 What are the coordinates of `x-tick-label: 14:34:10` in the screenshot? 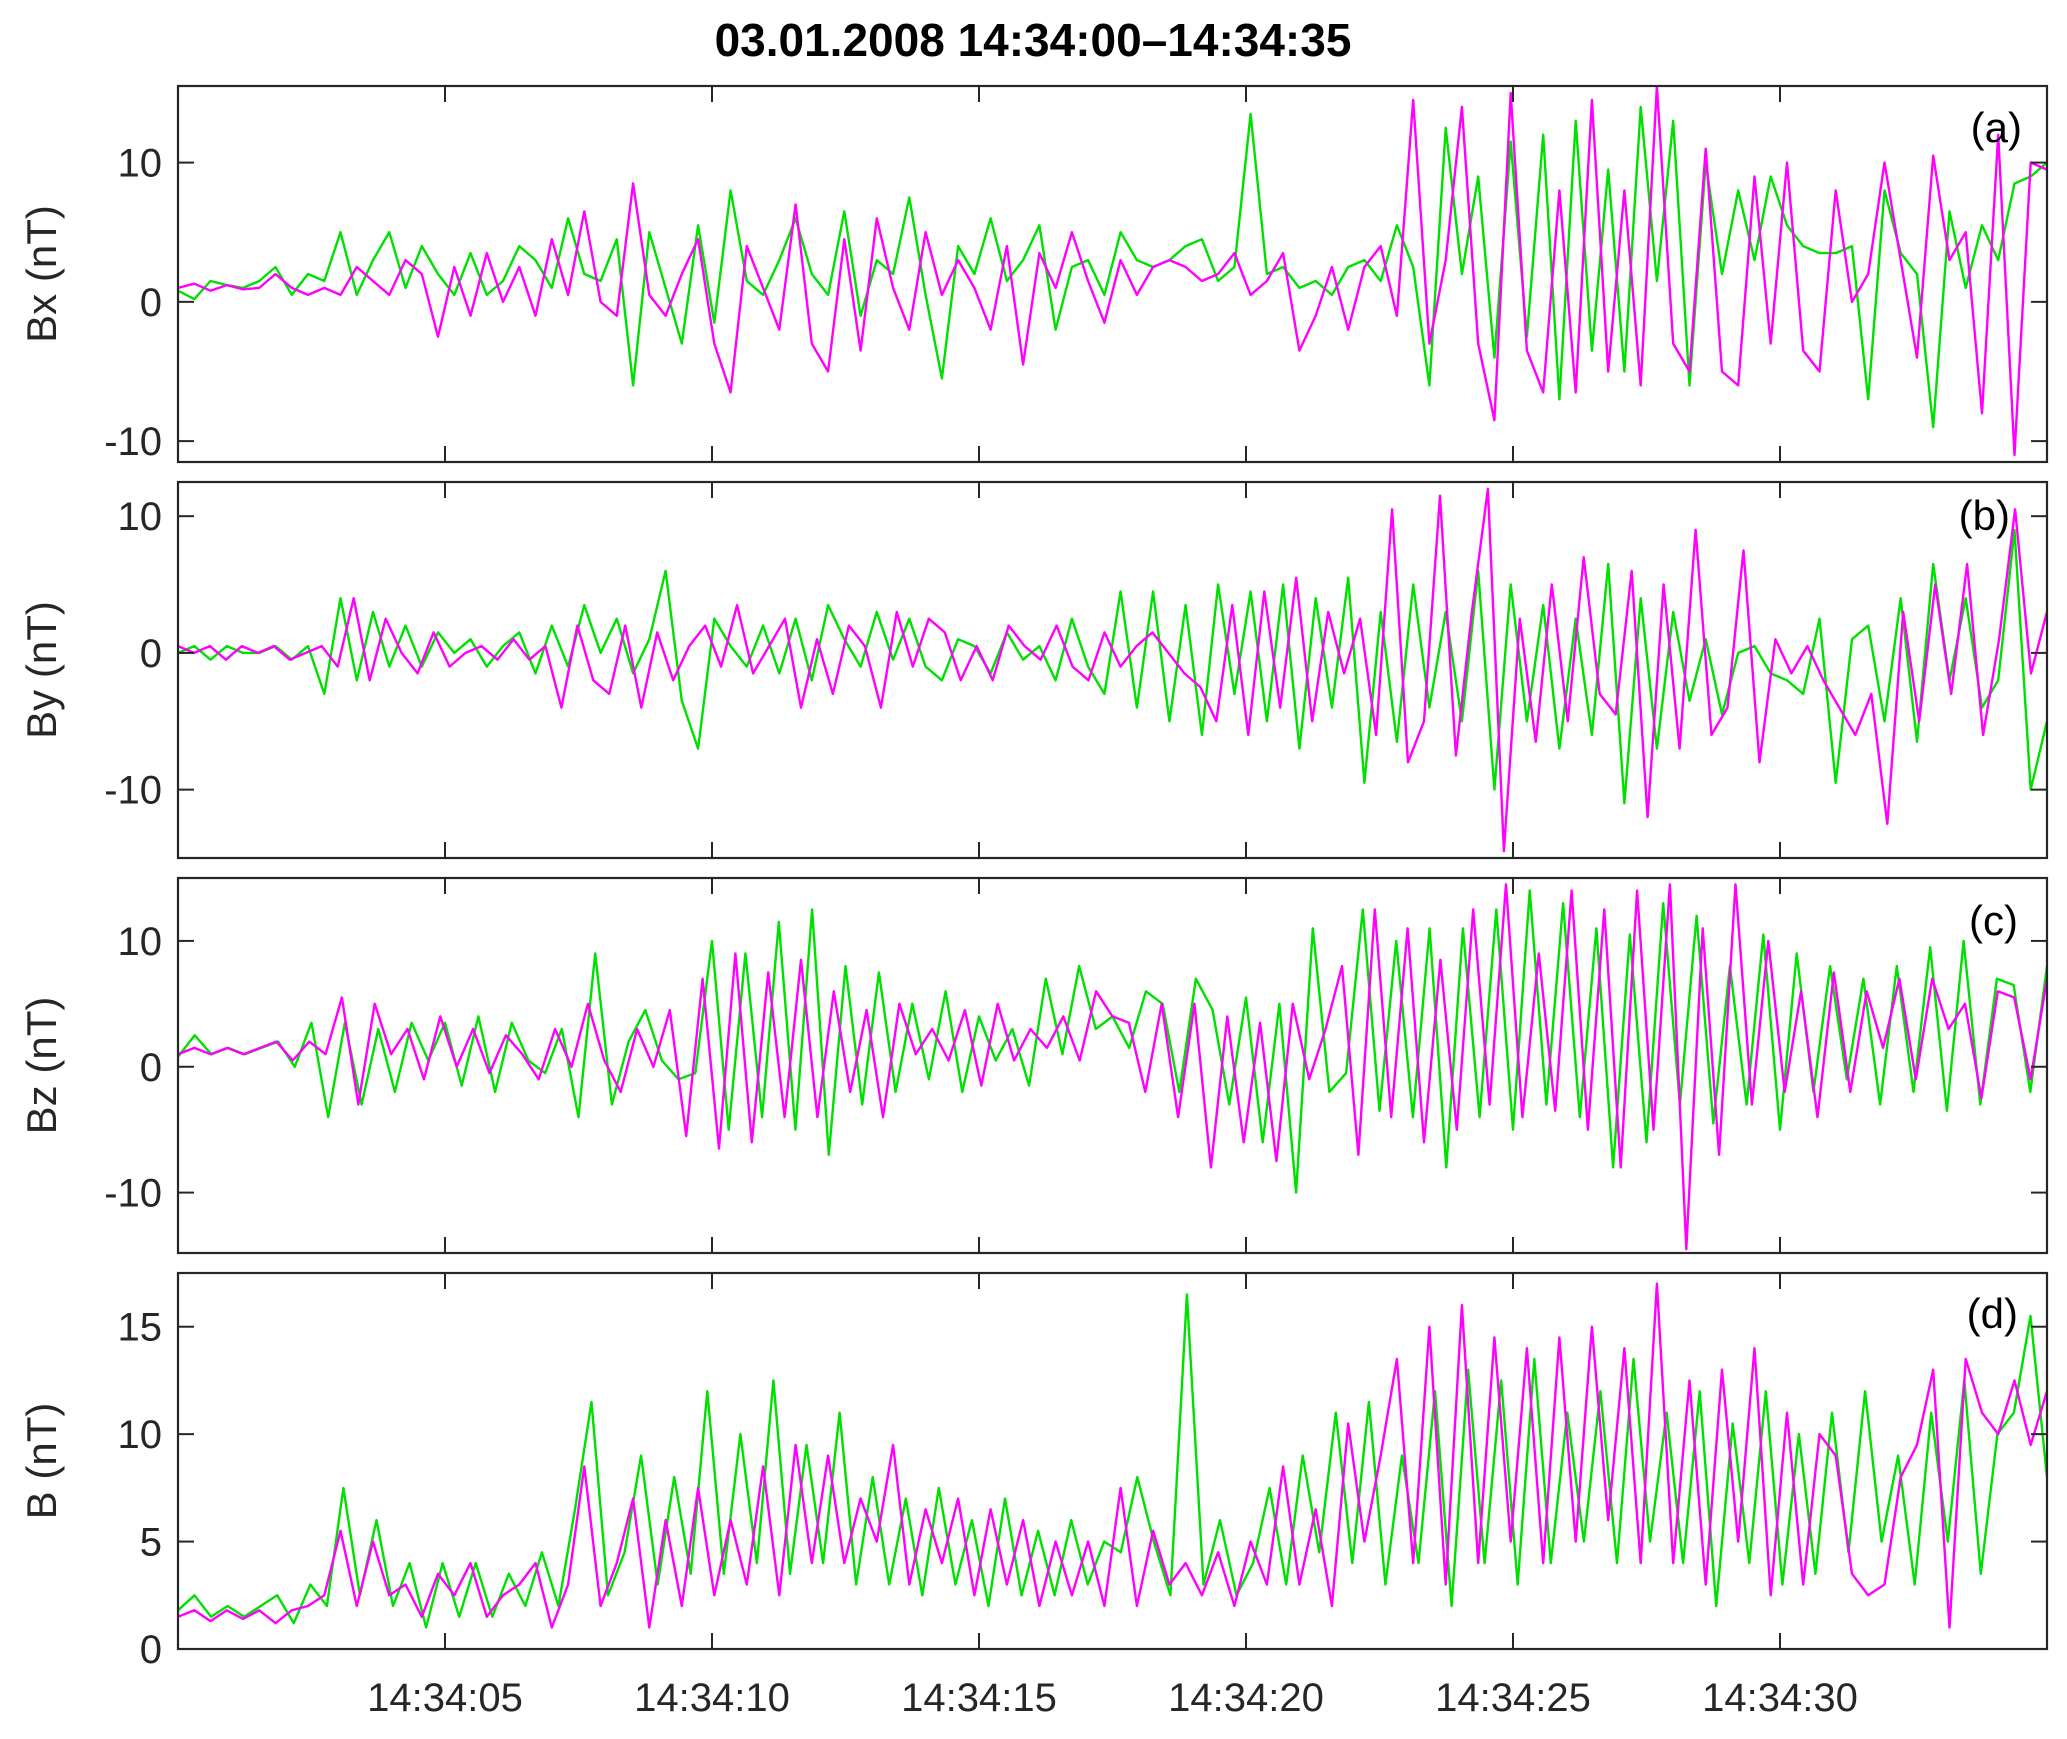 It's located at (712, 1698).